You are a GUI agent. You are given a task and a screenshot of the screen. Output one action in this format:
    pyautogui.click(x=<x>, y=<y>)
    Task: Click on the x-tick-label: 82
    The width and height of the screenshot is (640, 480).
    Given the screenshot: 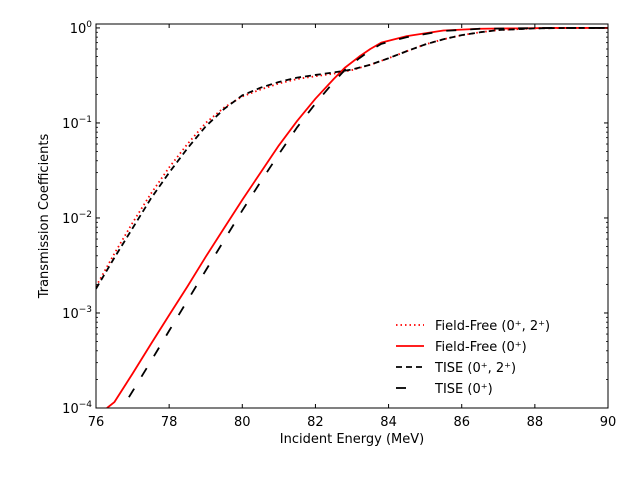 What is the action you would take?
    pyautogui.click(x=315, y=422)
    